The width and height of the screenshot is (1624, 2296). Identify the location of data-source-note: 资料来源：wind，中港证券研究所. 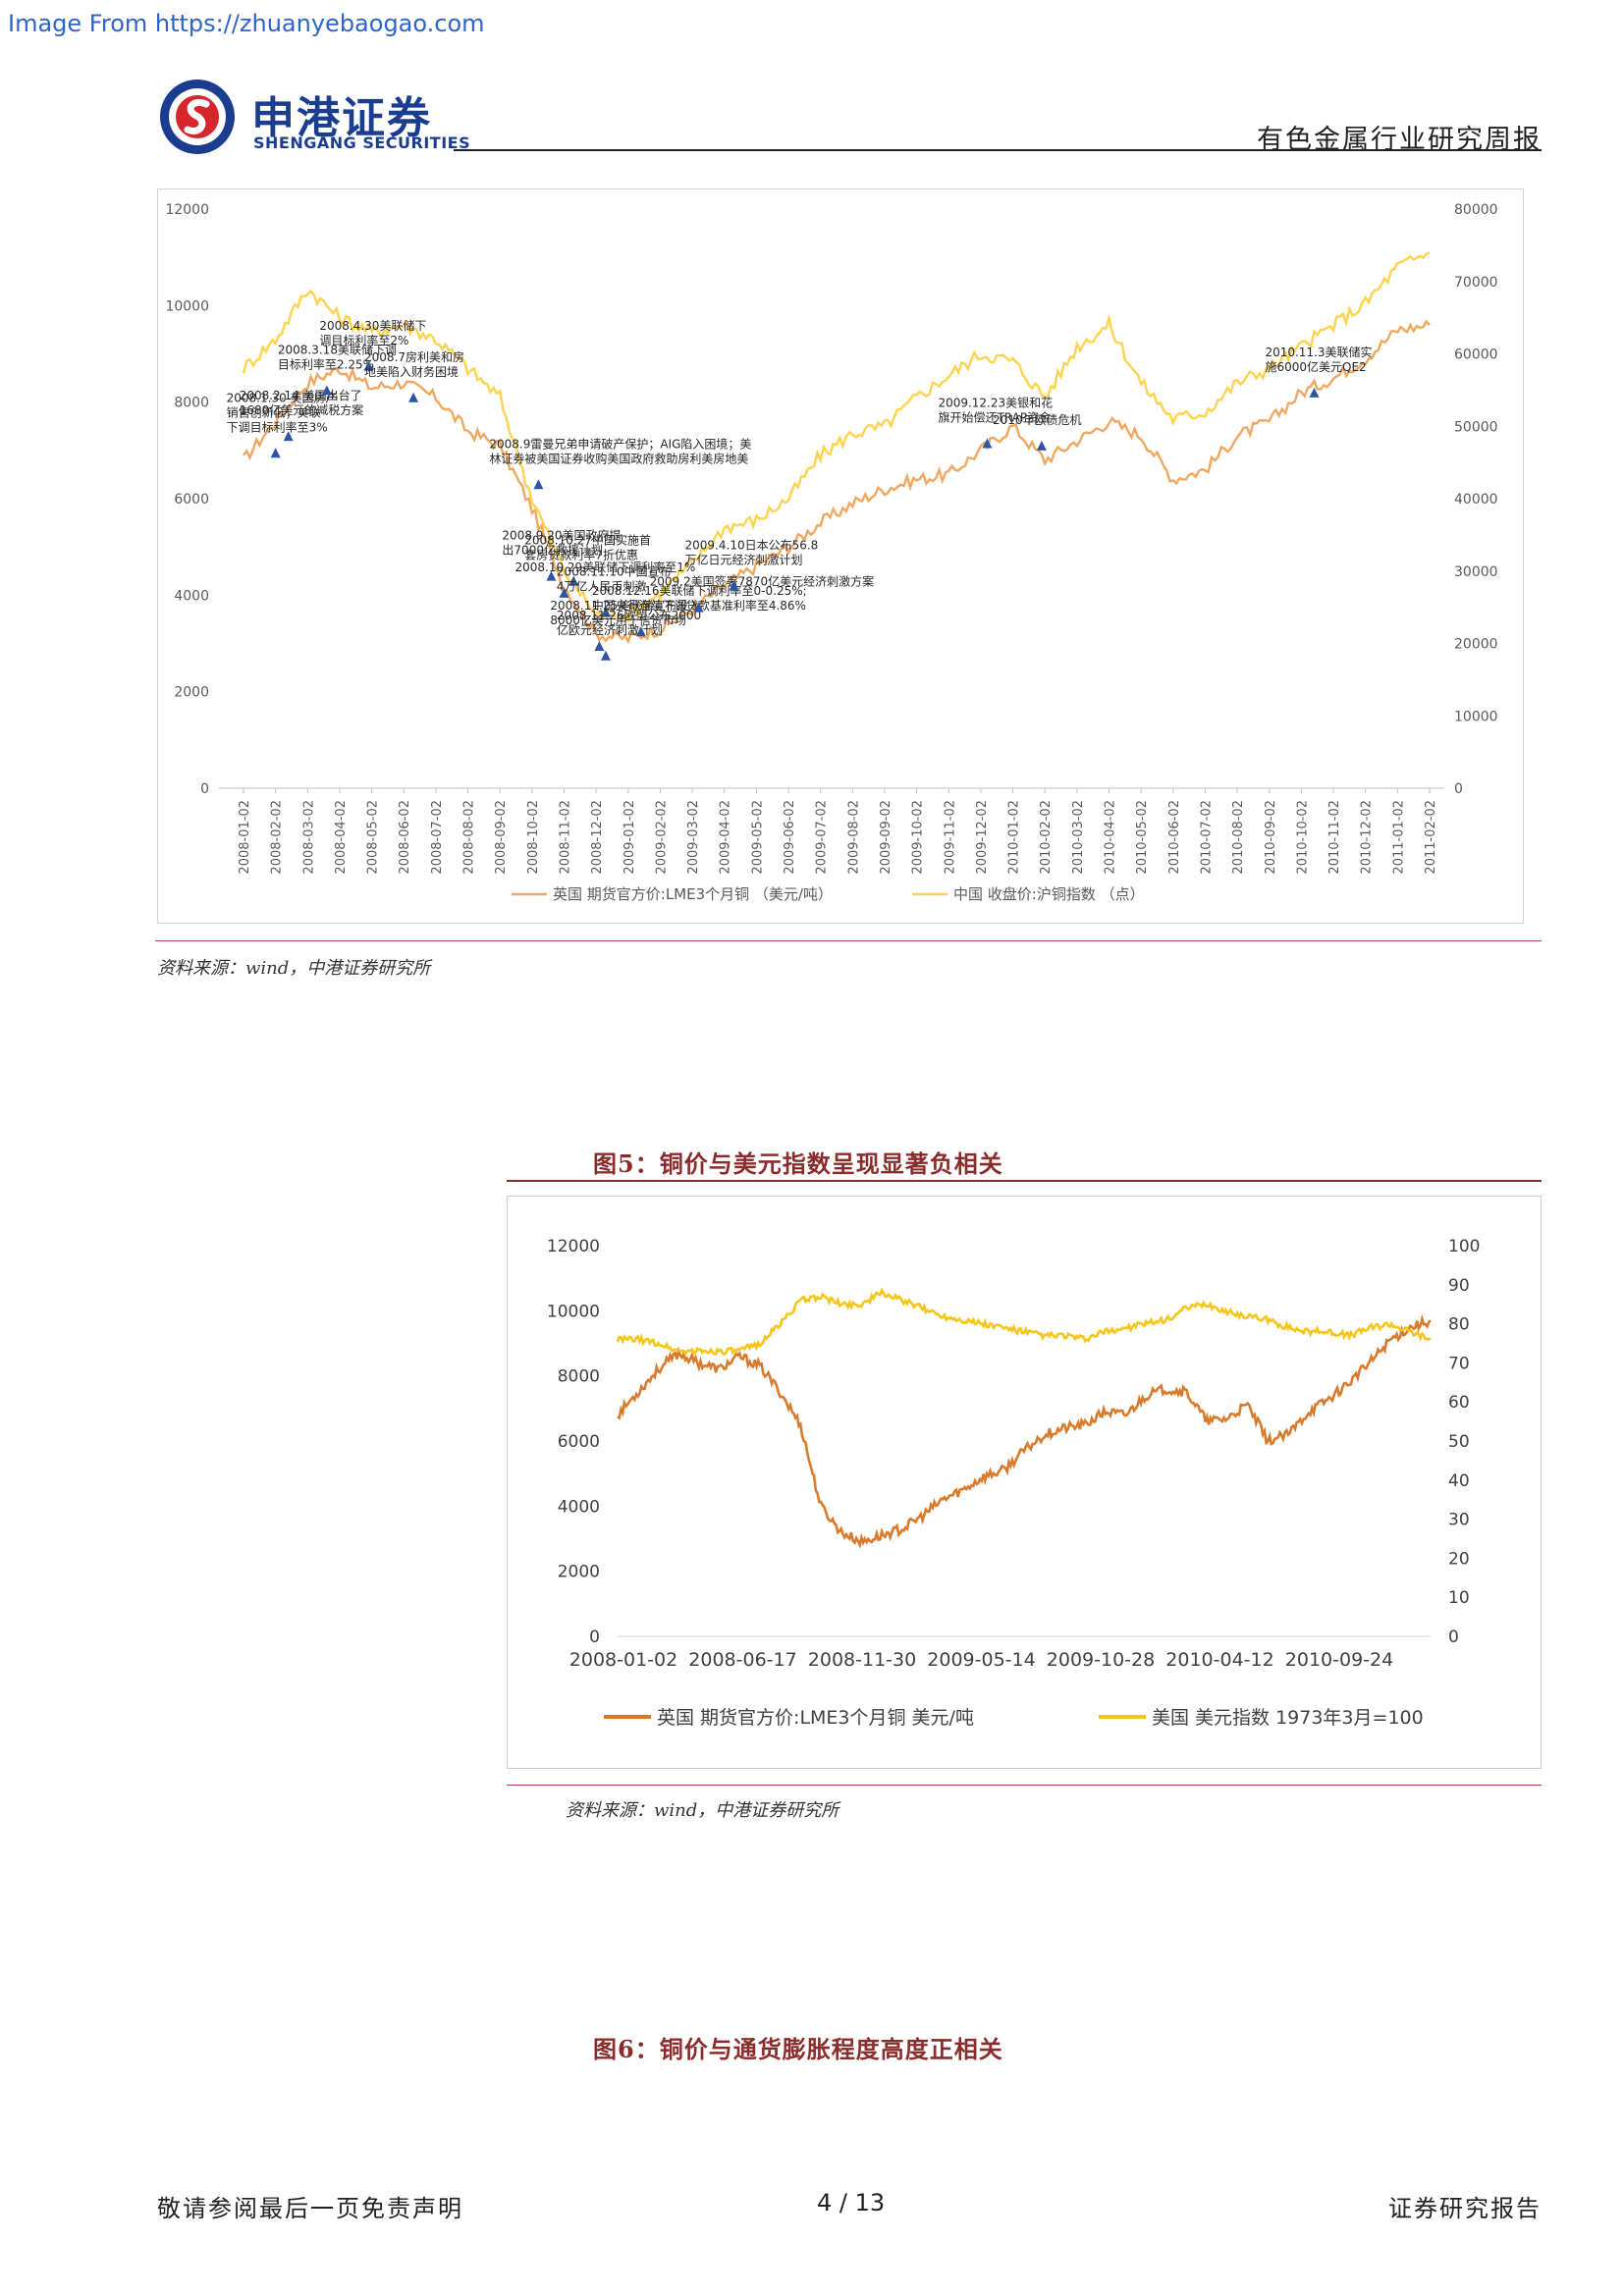
(294, 969).